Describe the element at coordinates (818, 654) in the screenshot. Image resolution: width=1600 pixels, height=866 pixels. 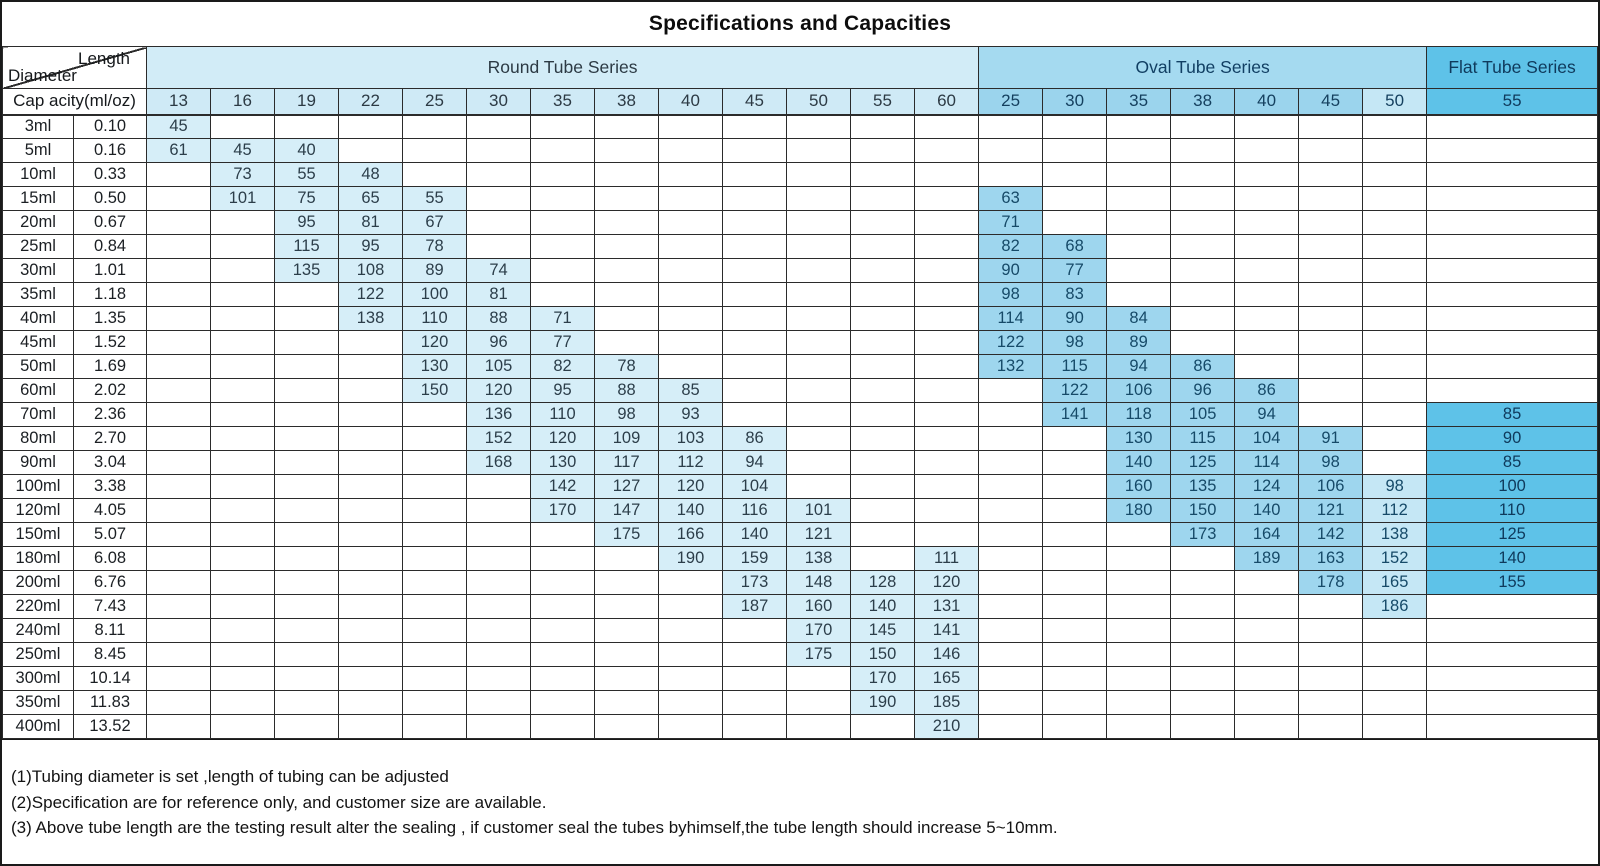
I see `length-cell: 175` at that location.